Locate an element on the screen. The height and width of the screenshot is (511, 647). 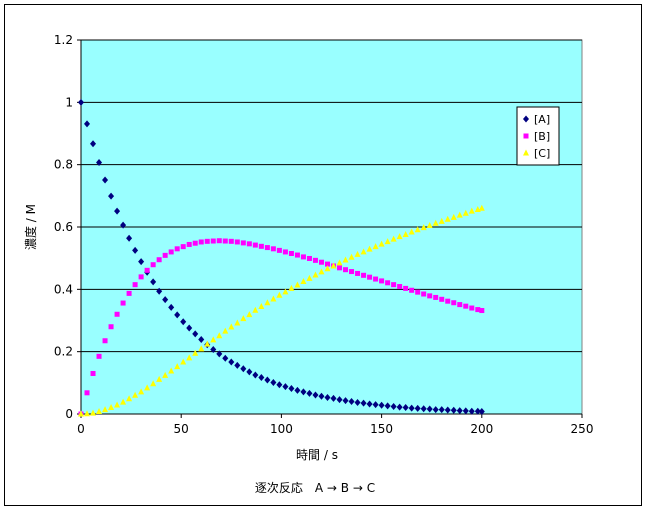
x-axis-ticks: 0 50 100 150 200 250 is located at coordinates (335, 425).